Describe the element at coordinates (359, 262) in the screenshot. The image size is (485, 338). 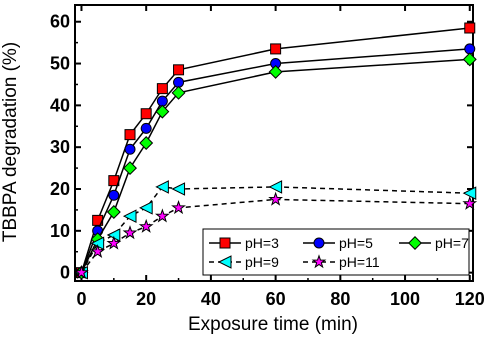
I see `legend-label: pH=11` at that location.